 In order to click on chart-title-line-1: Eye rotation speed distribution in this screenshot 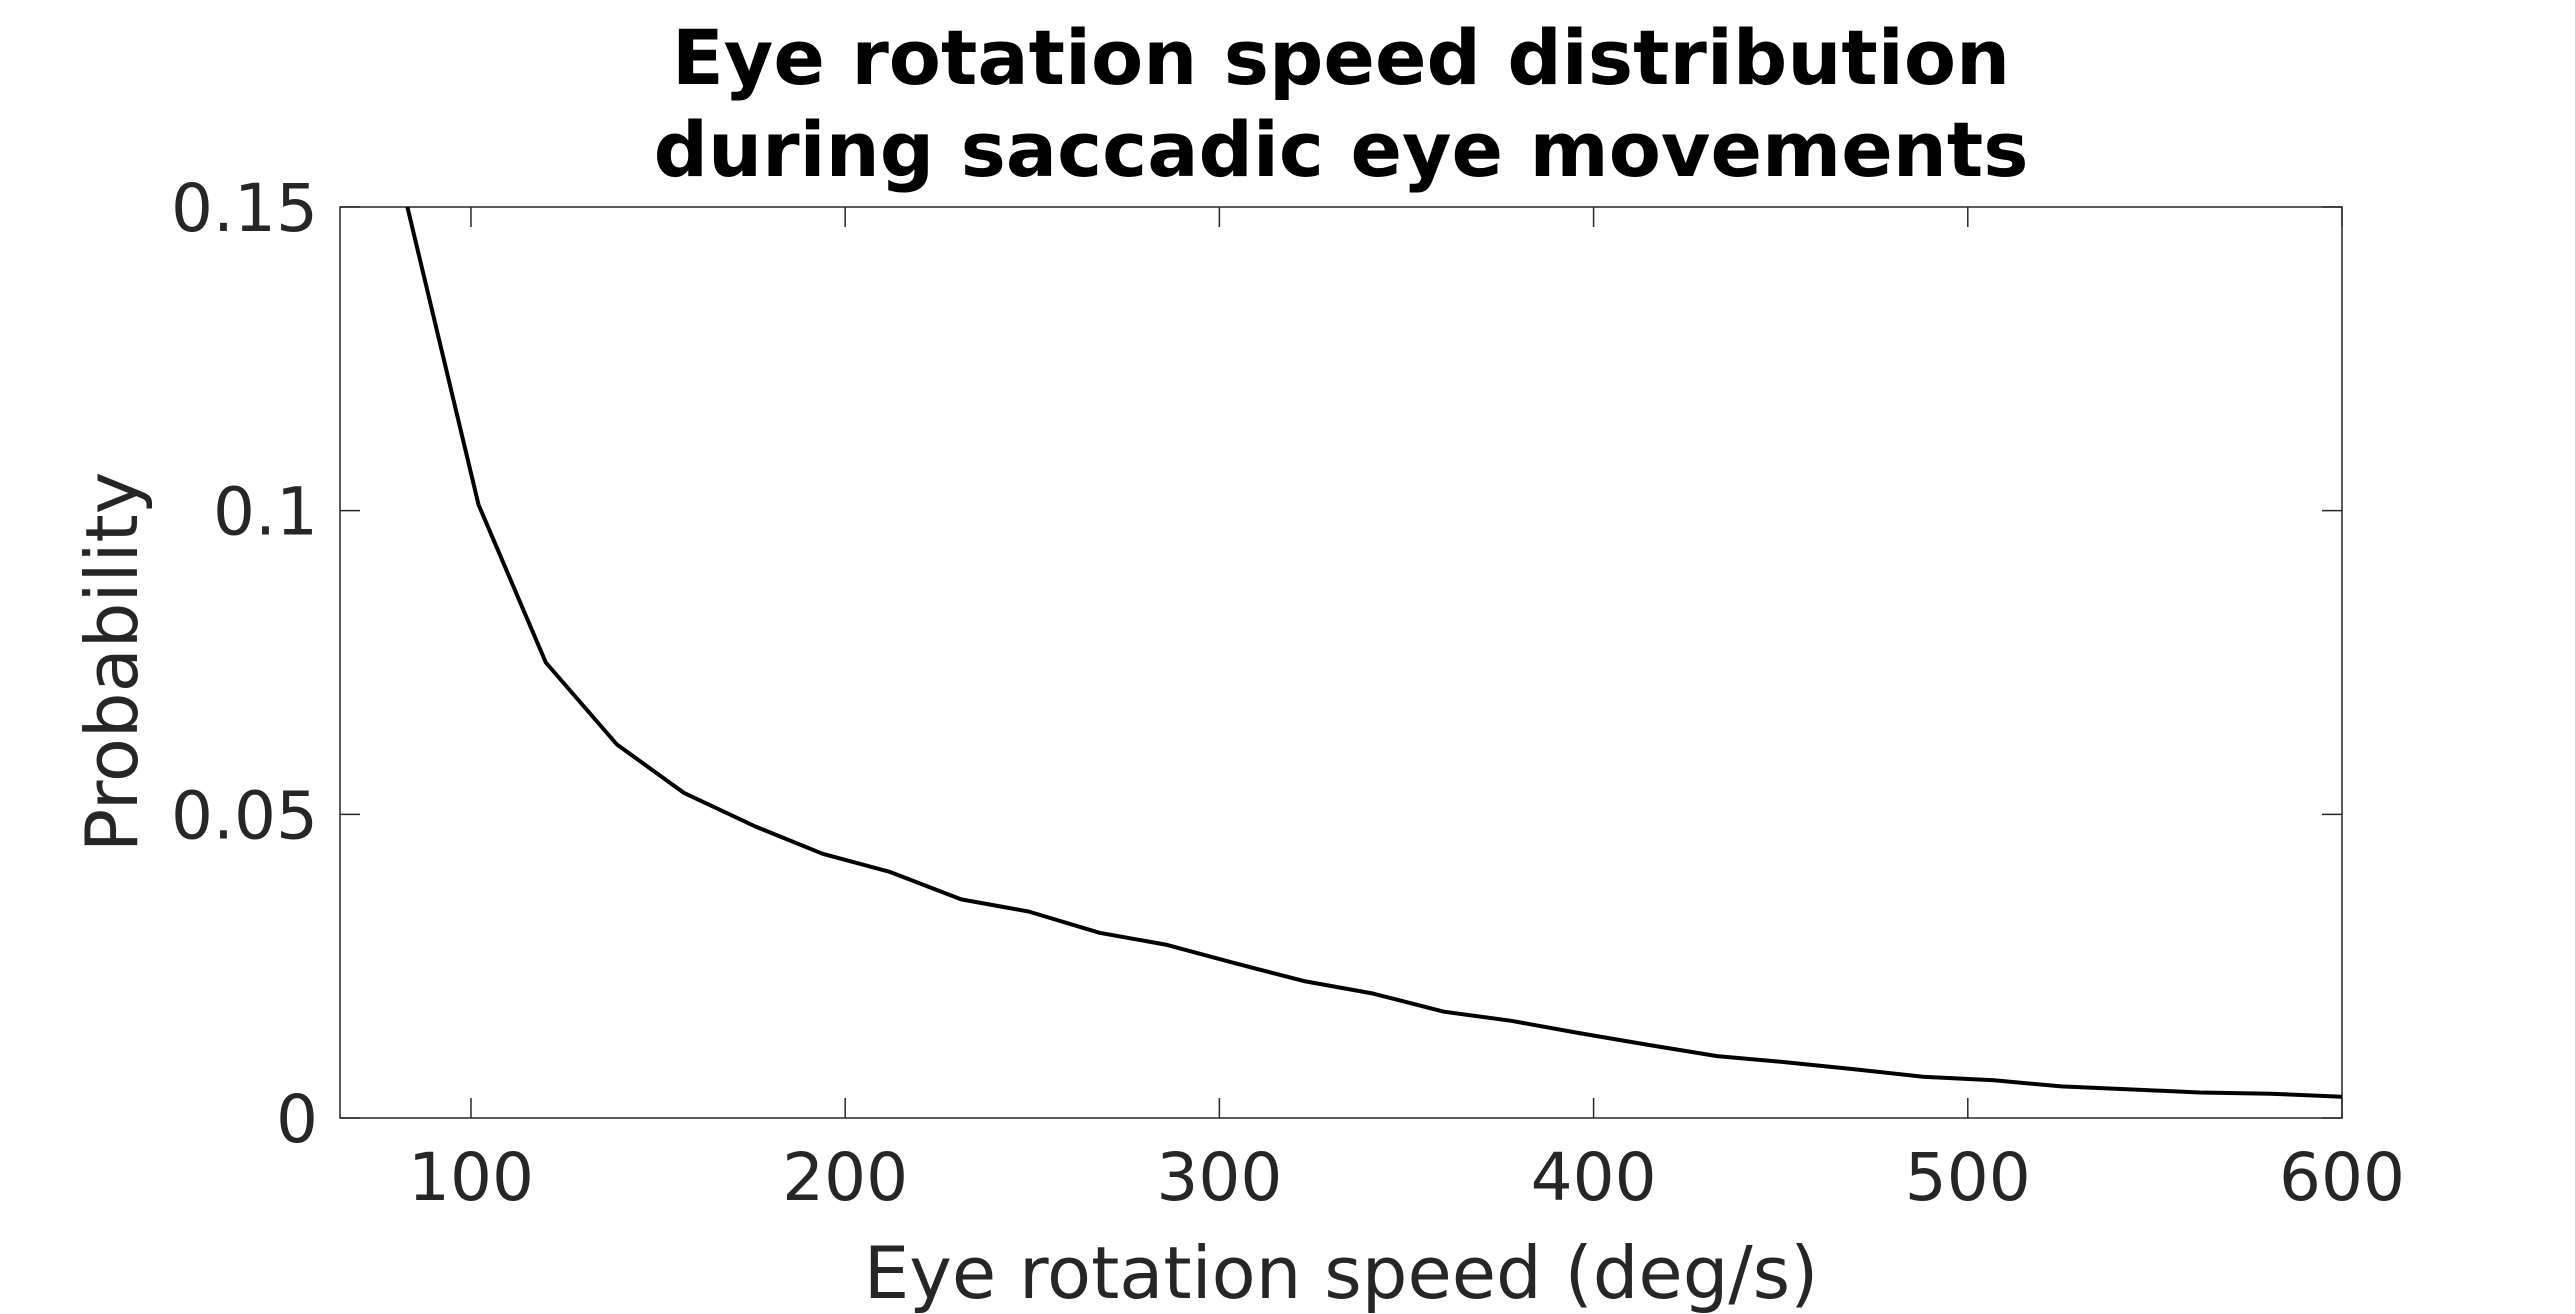, I will do `click(1341, 57)`.